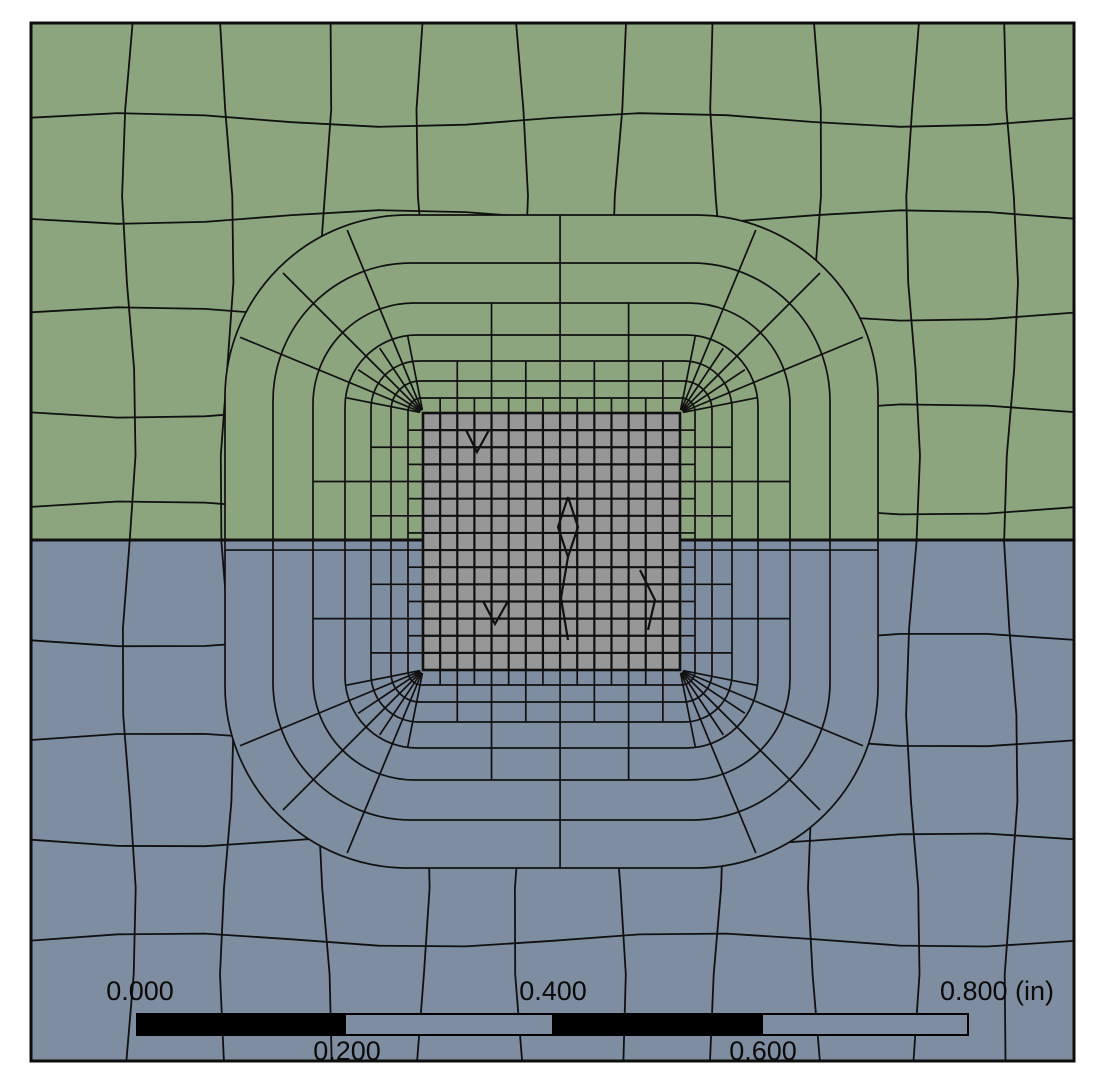 The height and width of the screenshot is (1084, 1102). Describe the element at coordinates (997, 991) in the screenshot. I see `scale-label-top: 0.800 (in)` at that location.